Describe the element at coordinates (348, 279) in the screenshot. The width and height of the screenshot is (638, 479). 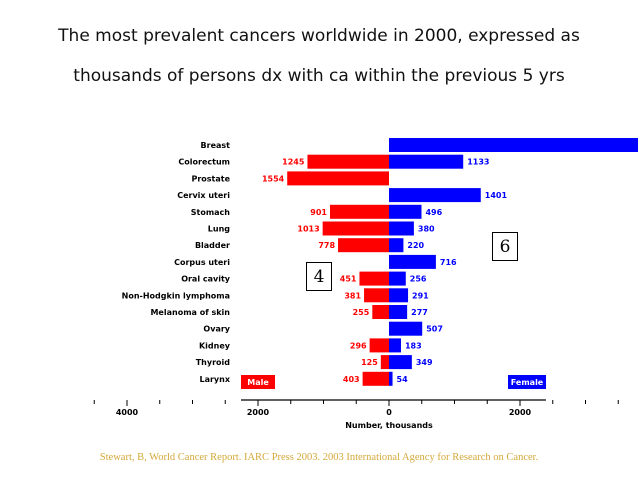
I see `male-value-label: 451` at that location.